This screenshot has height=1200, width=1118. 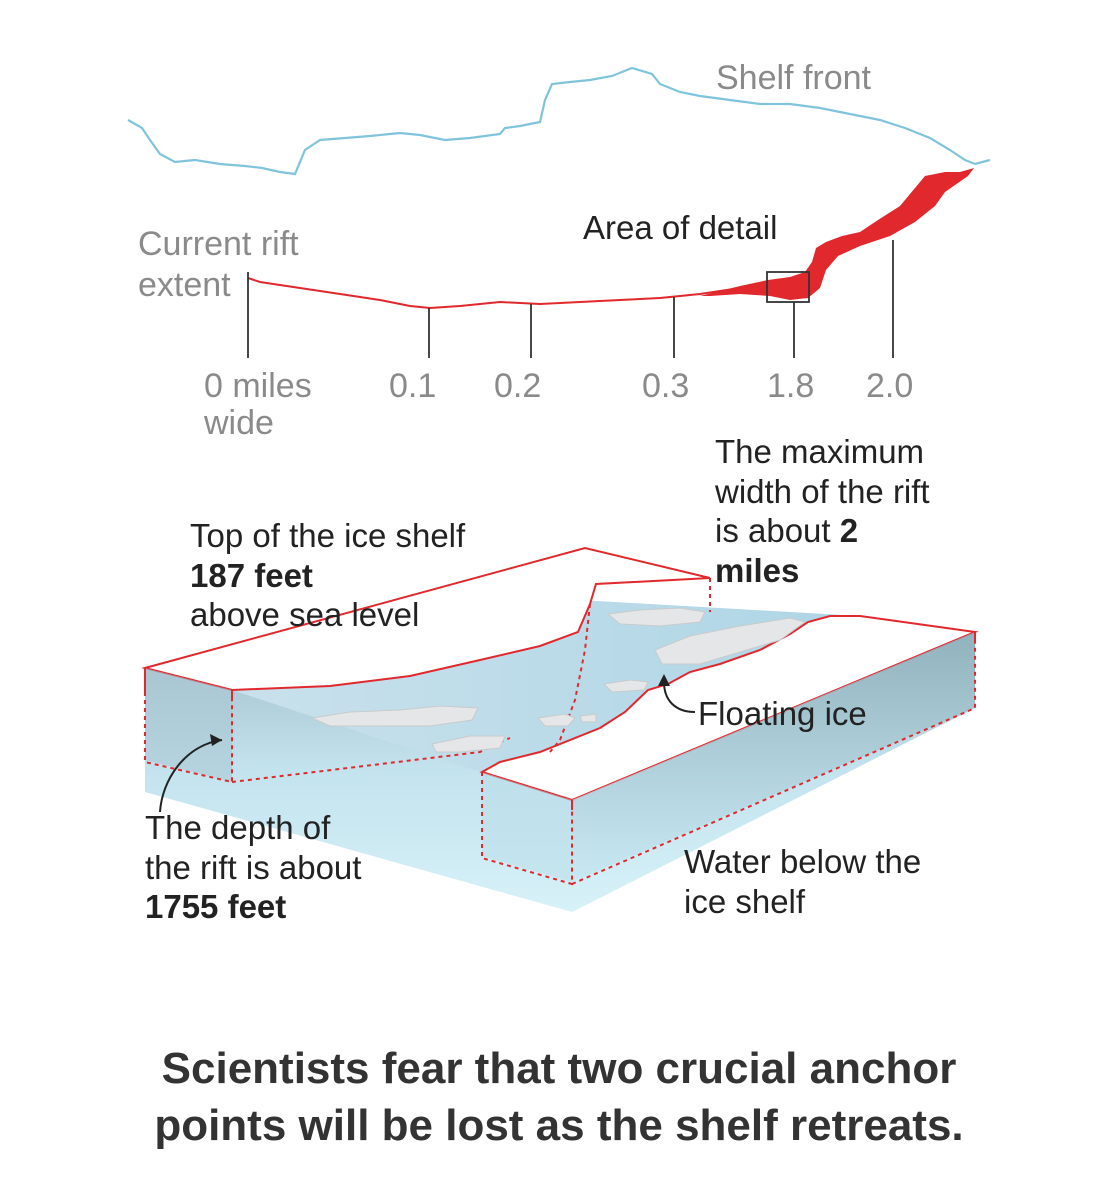 What do you see at coordinates (558, 680) in the screenshot?
I see `floating-ice-floes` at bounding box center [558, 680].